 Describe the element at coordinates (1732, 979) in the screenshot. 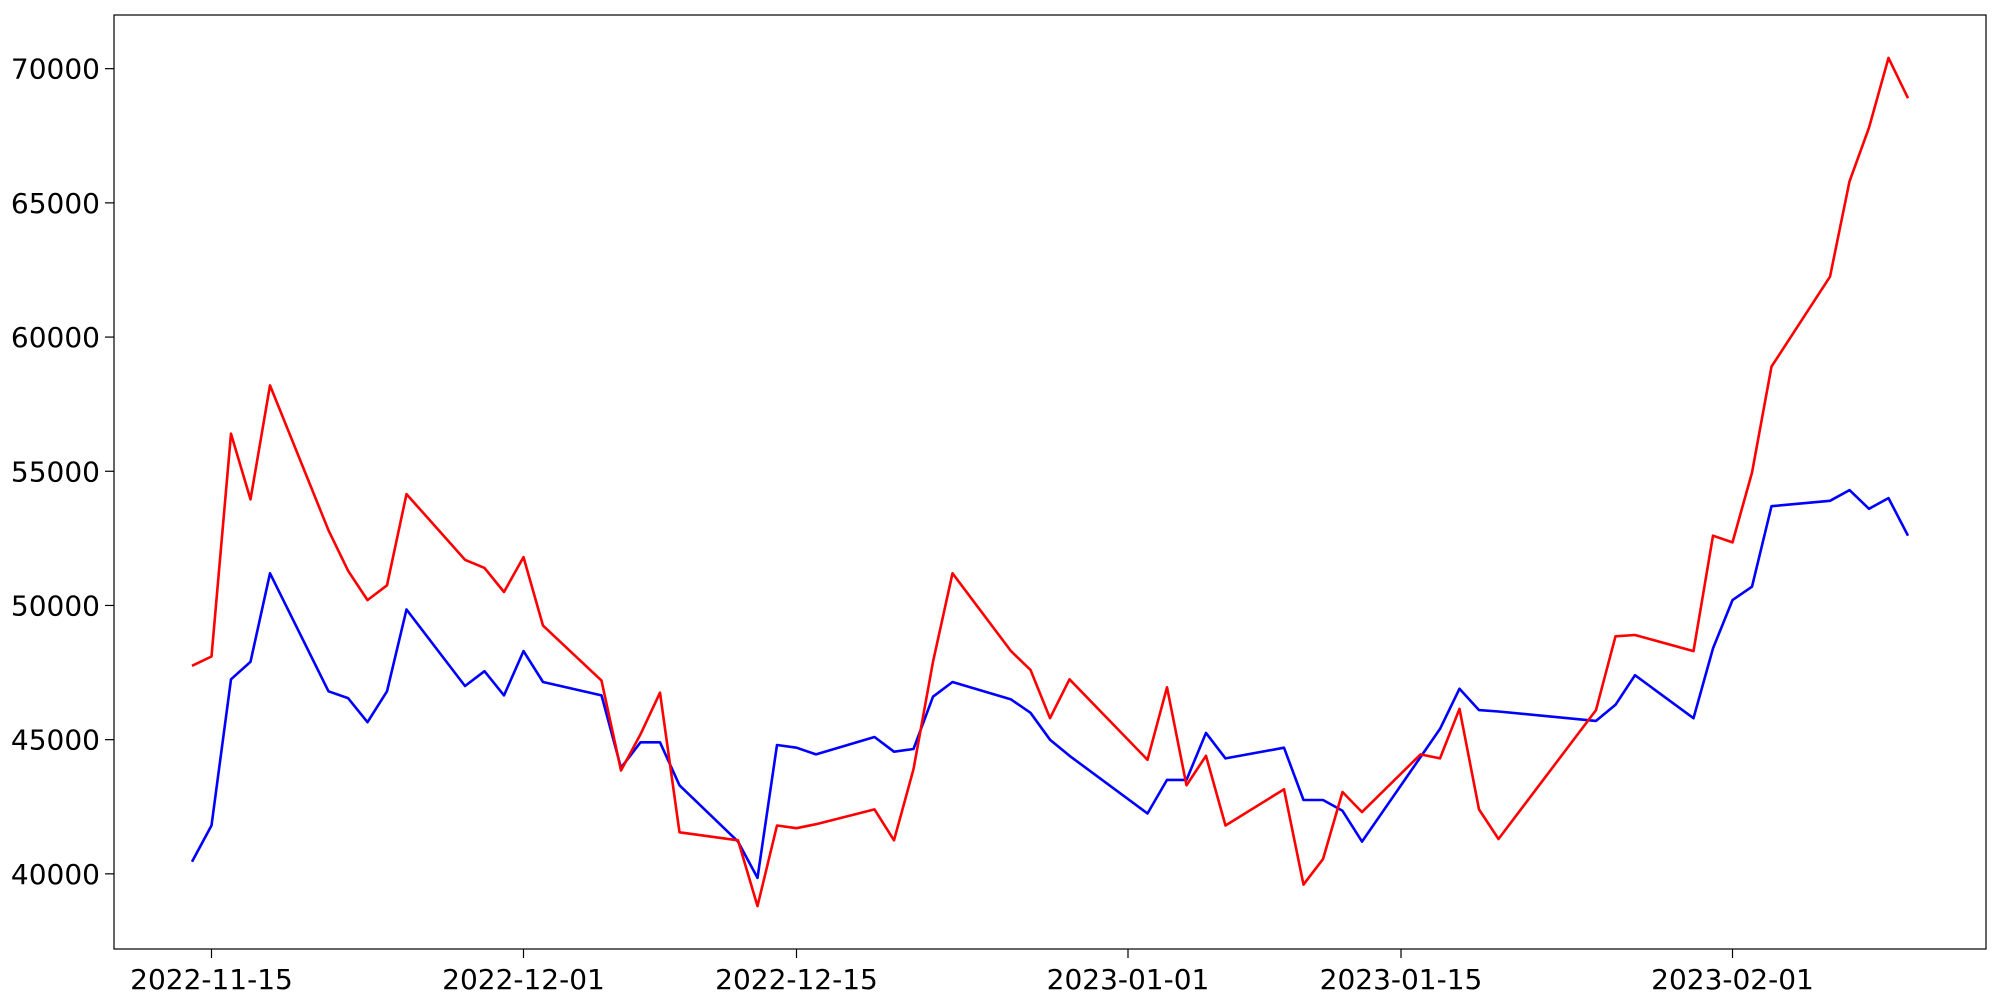

I see `x-tick-label: 2023-02-01` at that location.